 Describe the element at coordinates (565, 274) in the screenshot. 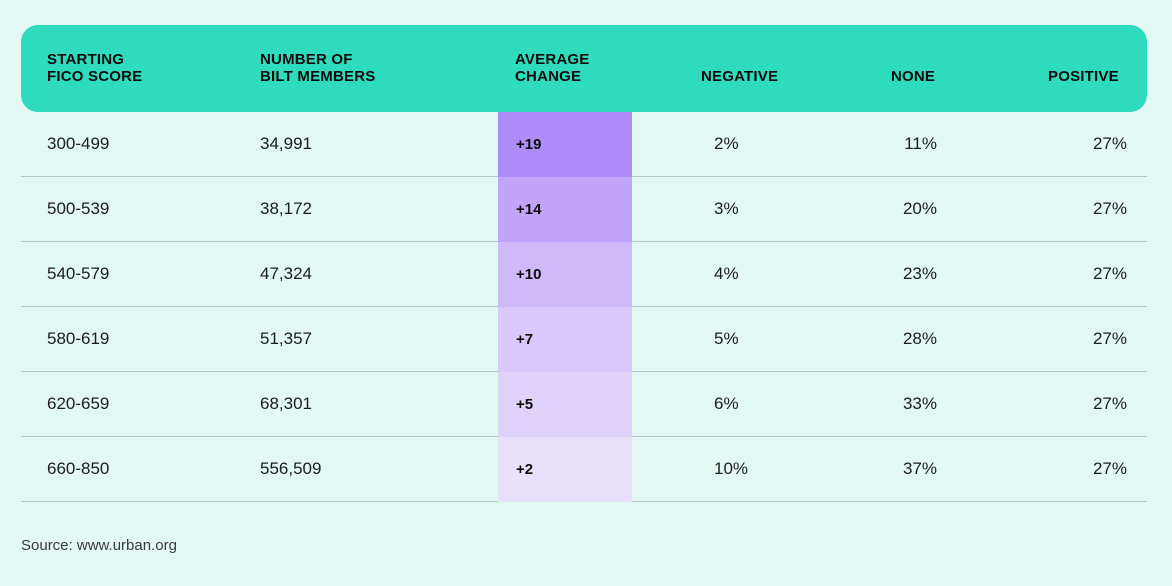

I see `cell-average-change: +10` at that location.